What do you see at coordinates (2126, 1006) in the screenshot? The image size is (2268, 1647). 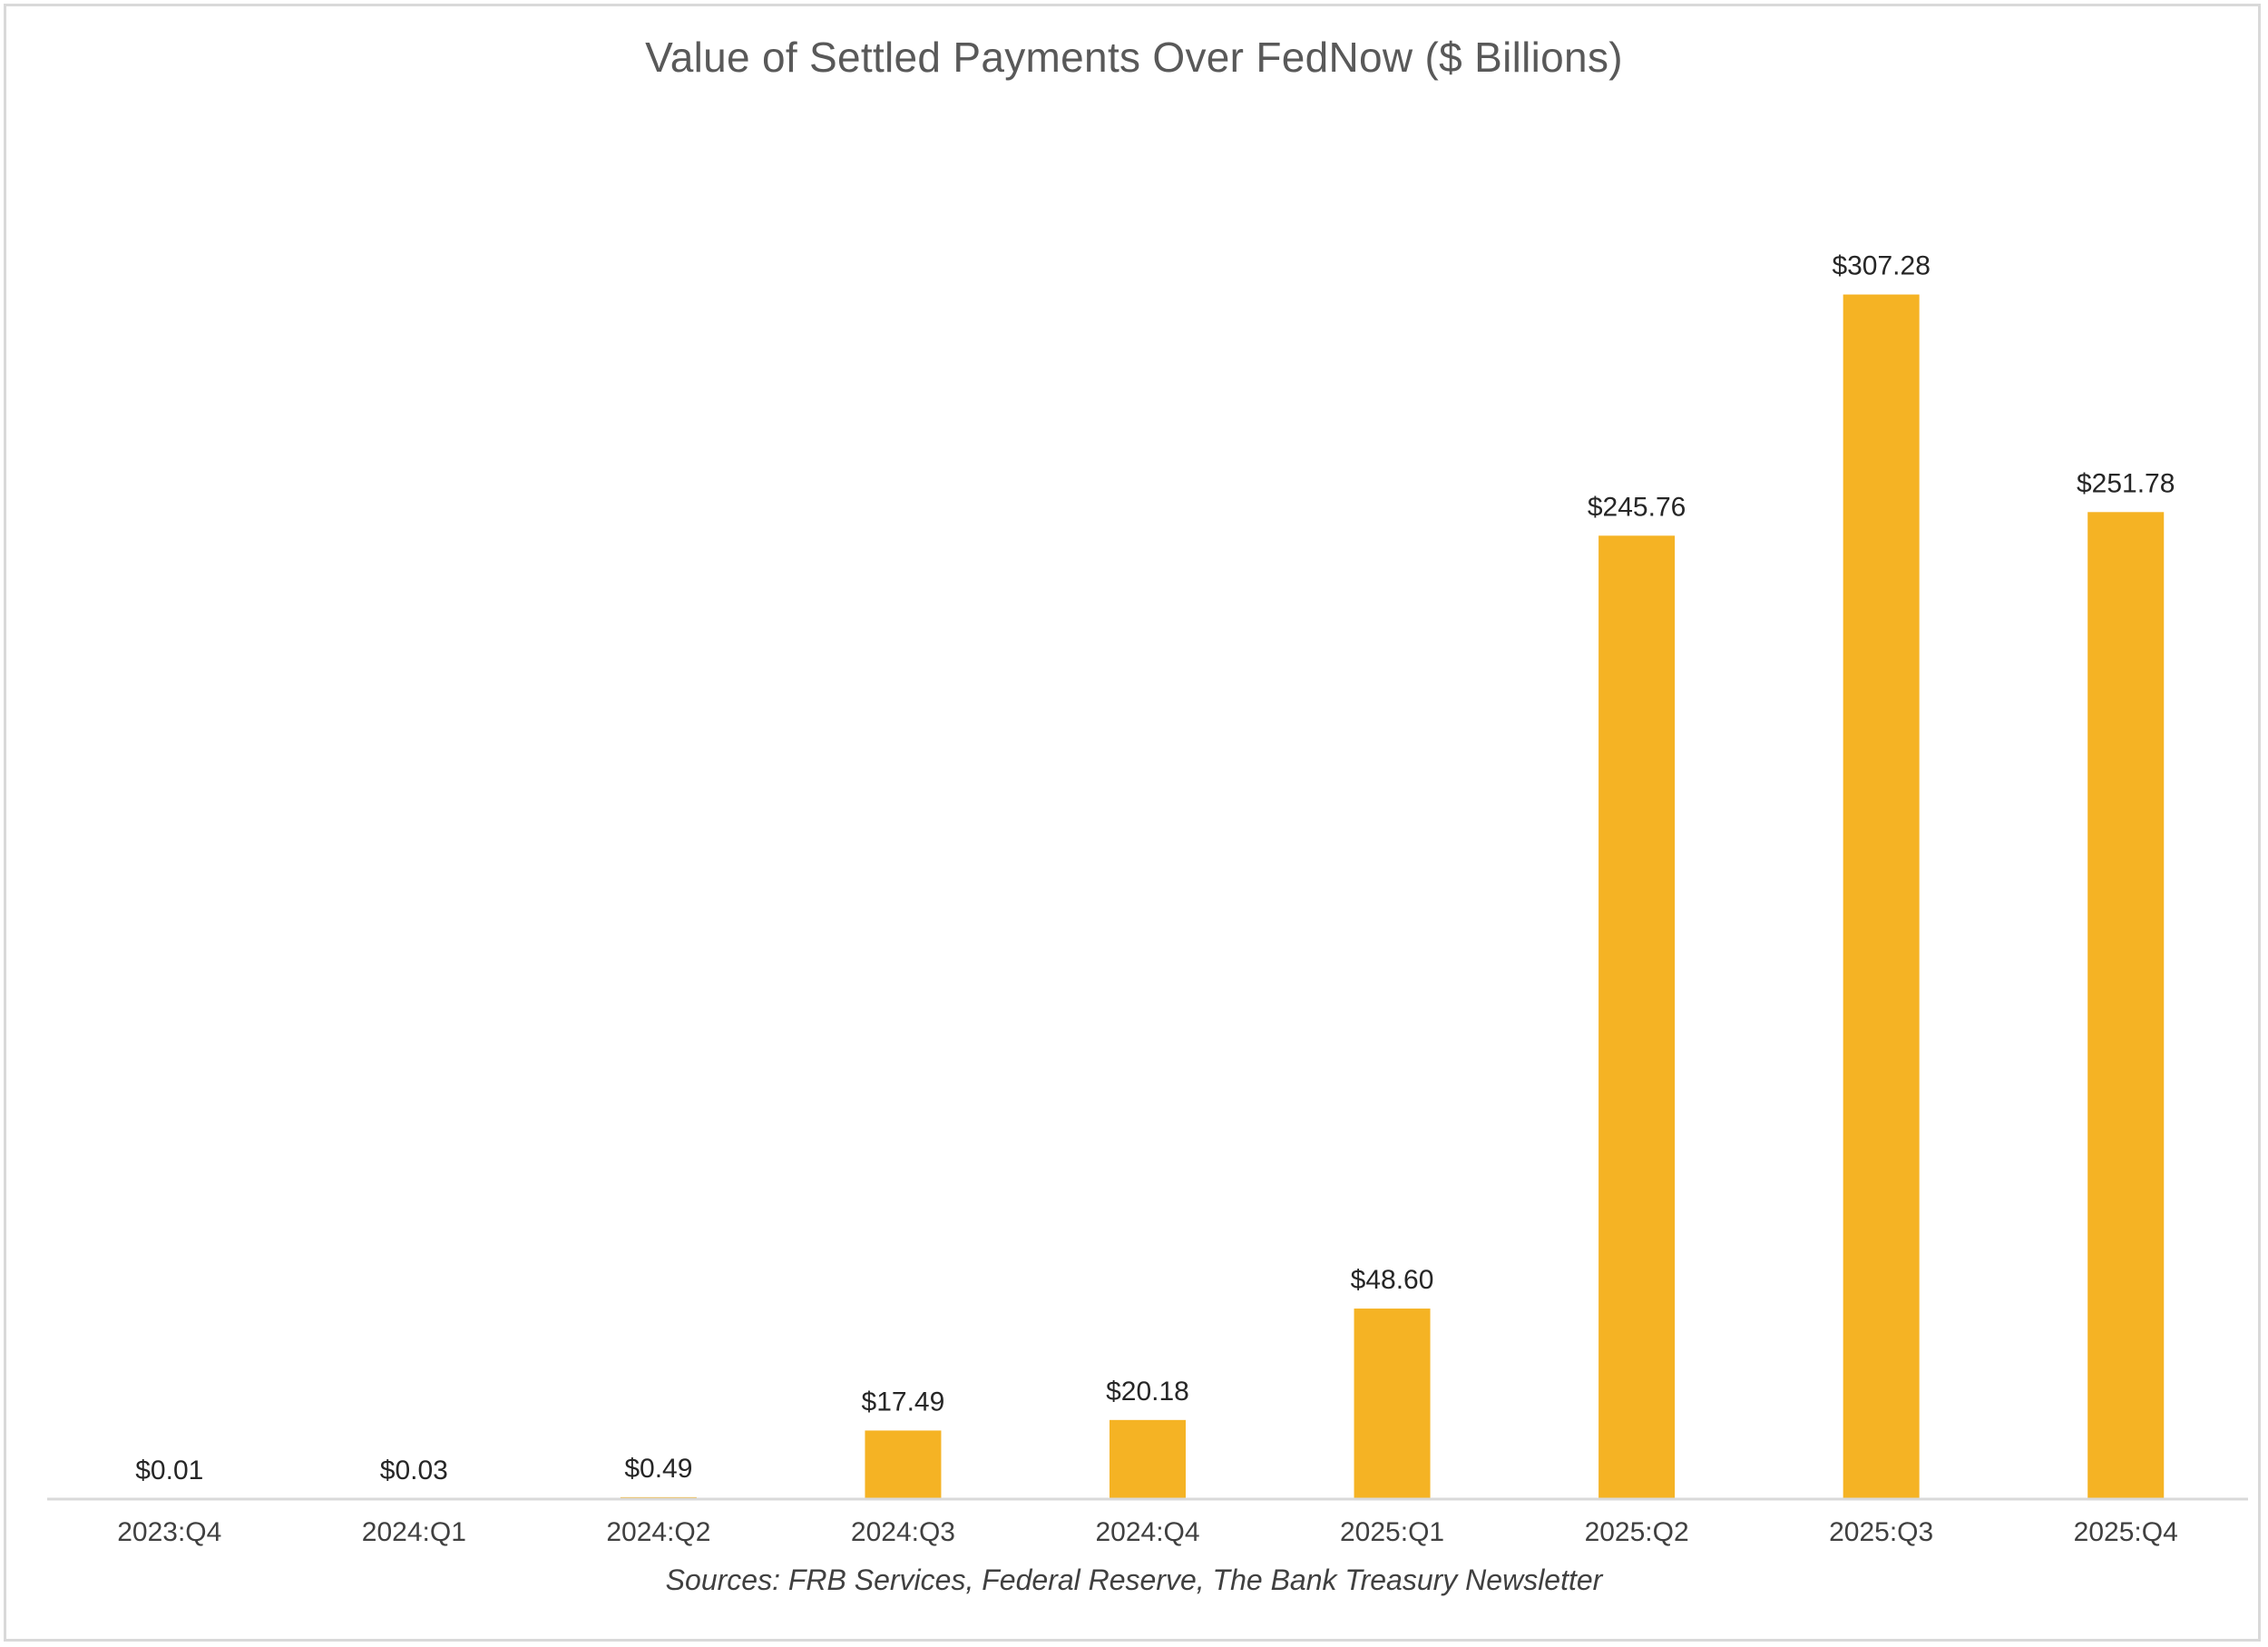 I see `bar-2025:Q4` at bounding box center [2126, 1006].